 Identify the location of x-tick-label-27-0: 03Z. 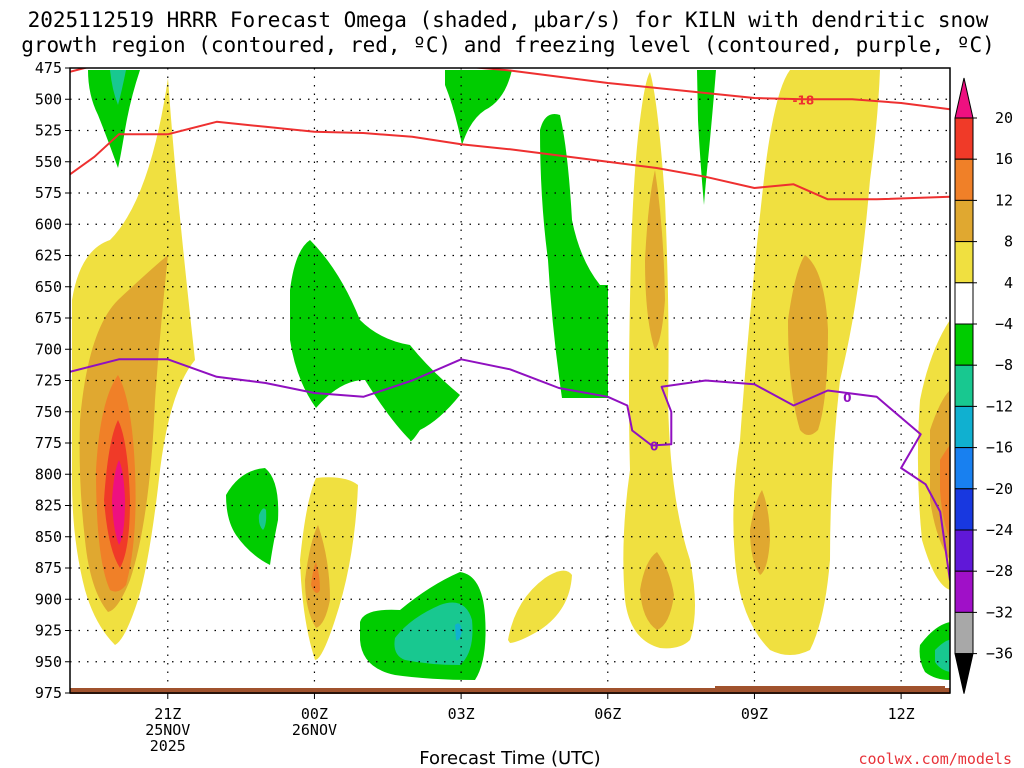
(461, 714).